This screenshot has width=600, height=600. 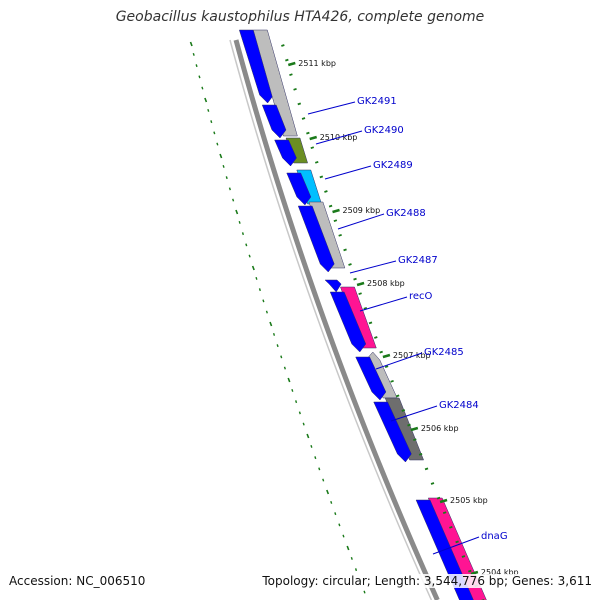 I want to click on gene-label: GK2490, so click(x=384, y=130).